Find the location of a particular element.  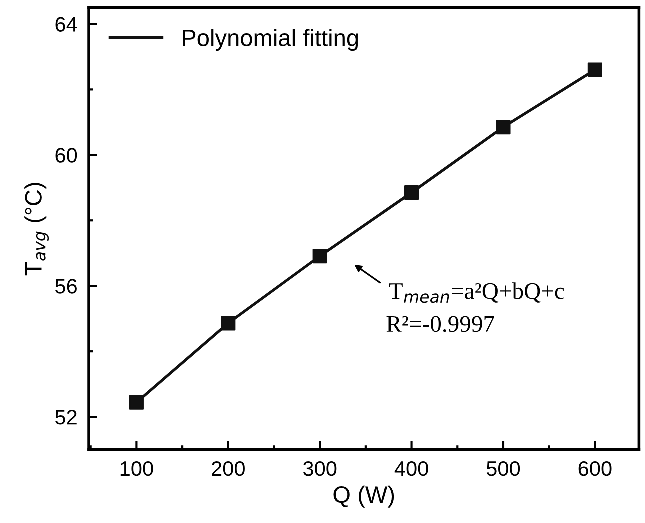

x-tick-label: 600 is located at coordinates (595, 468).